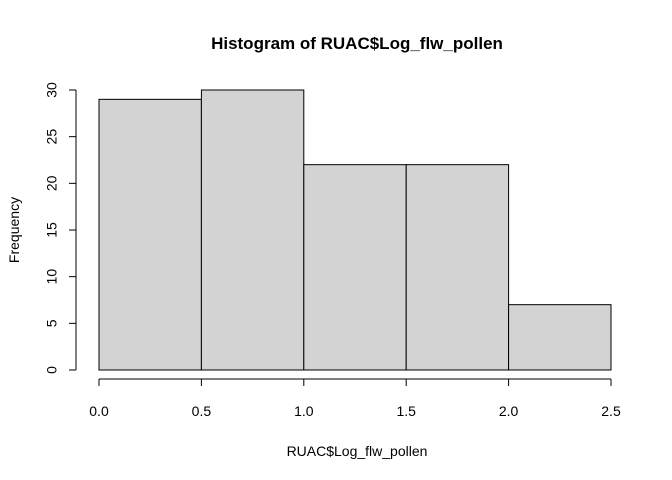  I want to click on y-axis: 0 5 10 15 20 25 30, so click(60, 228).